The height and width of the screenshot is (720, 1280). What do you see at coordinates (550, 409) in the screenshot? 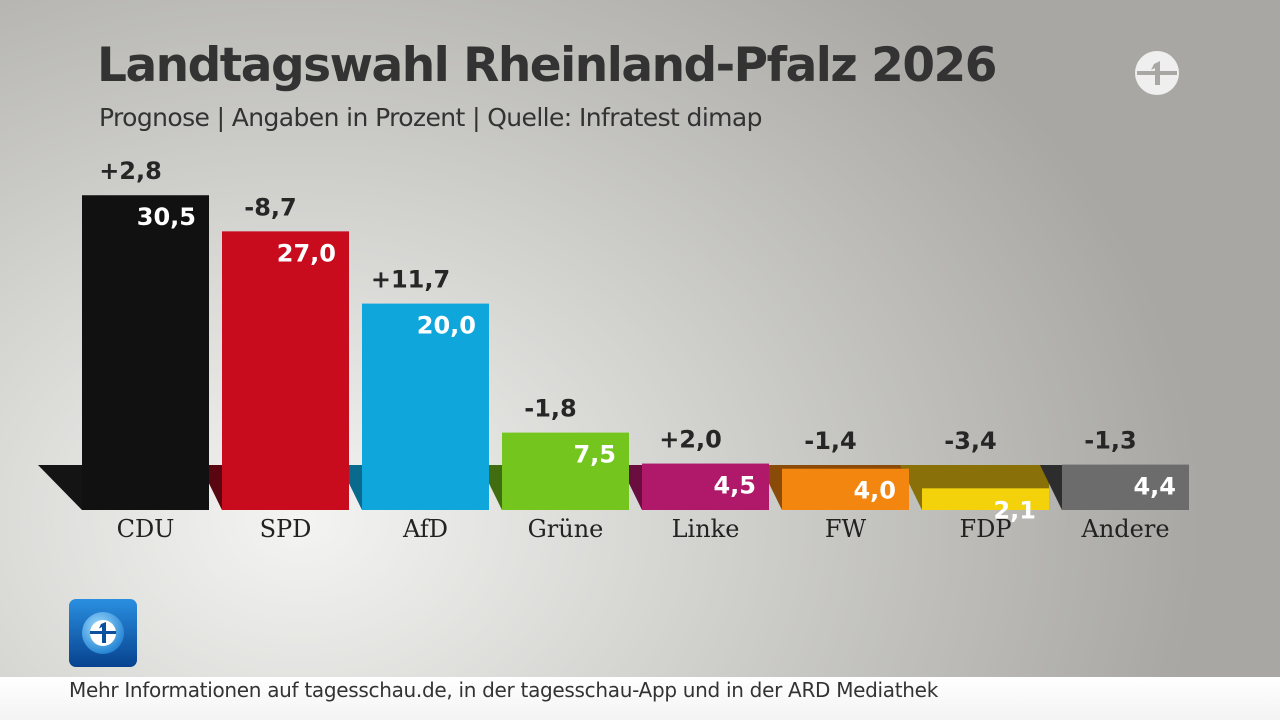
I see `bar-change-label-3: -1,8` at bounding box center [550, 409].